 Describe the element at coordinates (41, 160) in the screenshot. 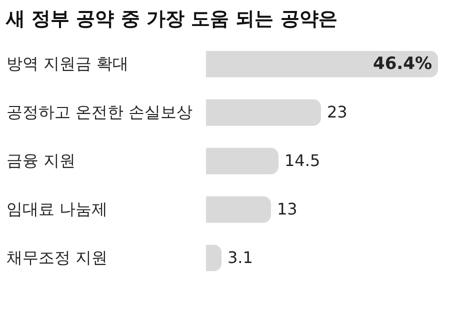

I see `y-tick-label: 금융 지원` at that location.